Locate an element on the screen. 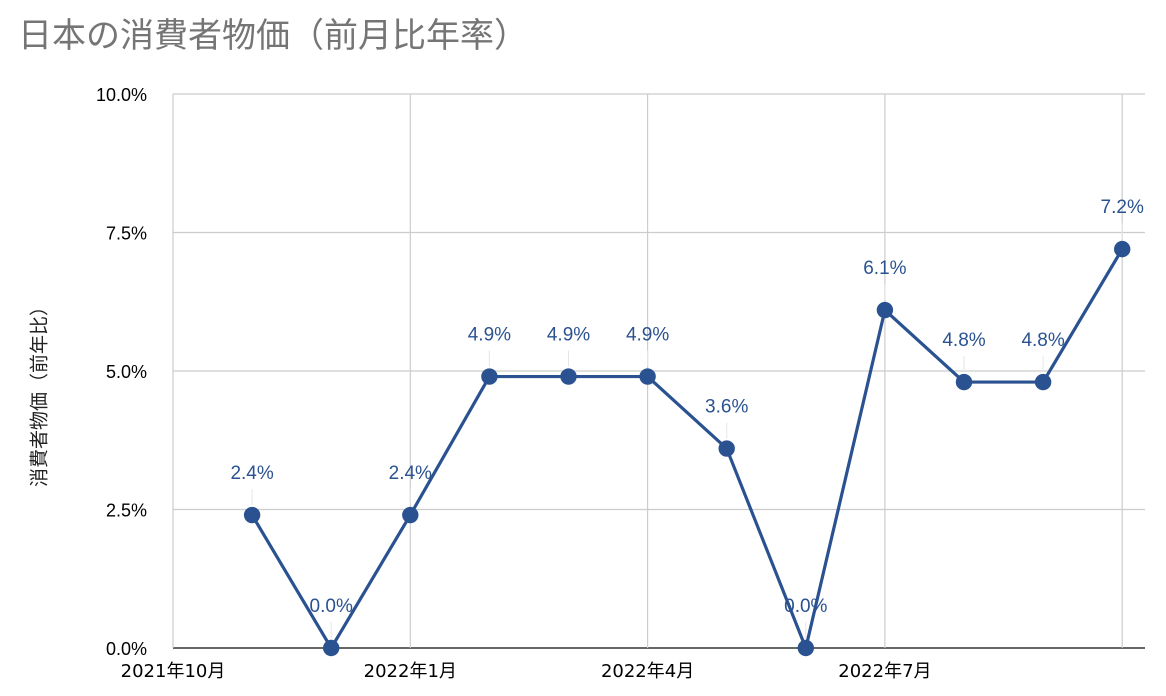  x-axis-ticks: 2021年10月 2022年1月 2022年4月 2022年7月 is located at coordinates (526, 671).